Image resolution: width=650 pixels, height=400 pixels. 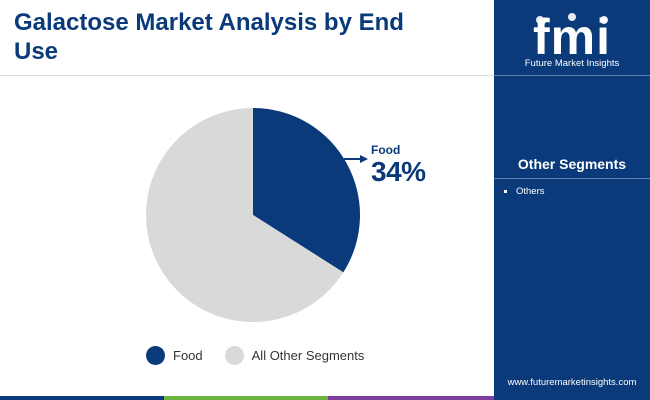 I want to click on callout-value: 34%, so click(x=398, y=171).